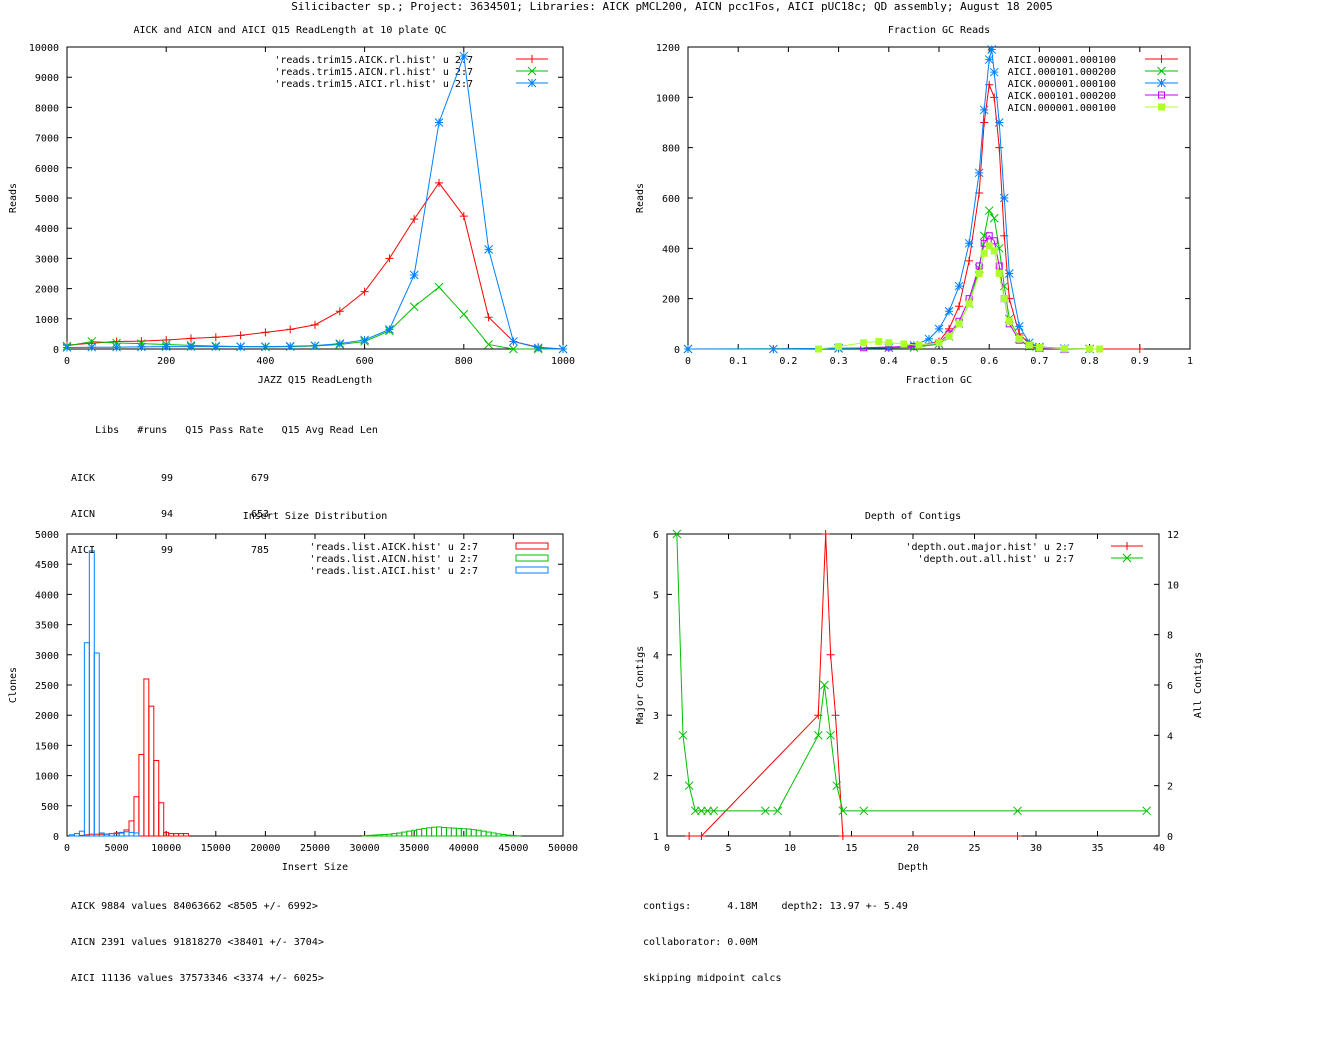 This screenshot has width=1344, height=1060. Describe the element at coordinates (47, 169) in the screenshot. I see `y-tick-label-0: 6000` at that location.